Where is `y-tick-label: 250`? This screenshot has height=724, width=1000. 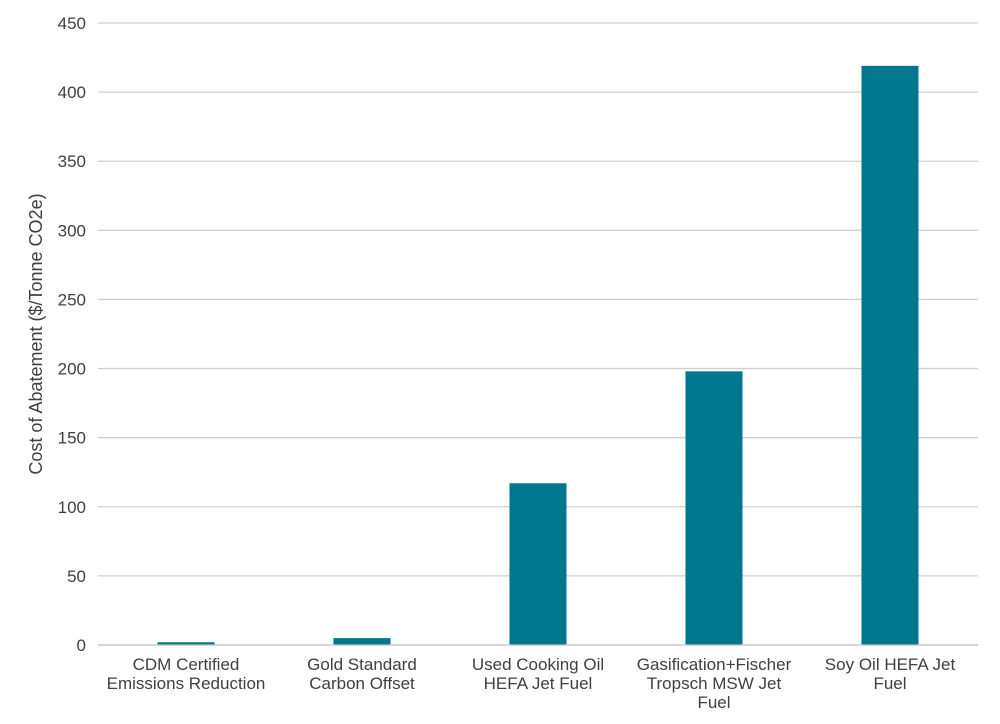 y-tick-label: 250 is located at coordinates (72, 299).